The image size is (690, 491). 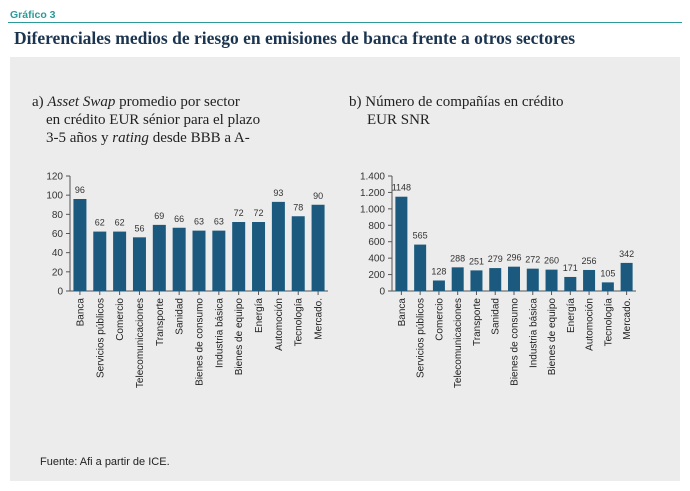 I want to click on chart-a-category-label: Tecnología, so click(x=299, y=322).